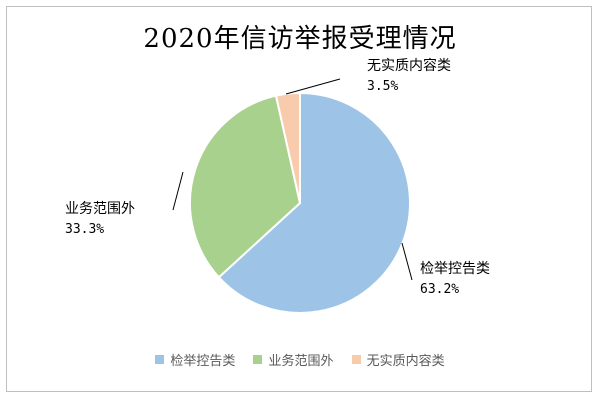 The width and height of the screenshot is (600, 400). Describe the element at coordinates (405, 361) in the screenshot. I see `legend-label-2: 无实质内容类` at that location.